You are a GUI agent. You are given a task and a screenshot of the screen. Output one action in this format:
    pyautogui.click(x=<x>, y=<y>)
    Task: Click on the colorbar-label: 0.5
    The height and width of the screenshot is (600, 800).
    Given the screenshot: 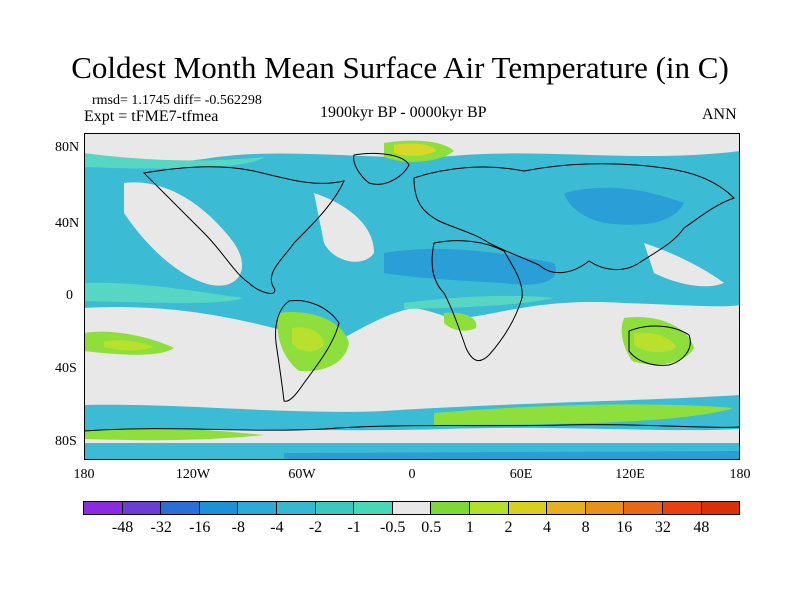 What is the action you would take?
    pyautogui.click(x=431, y=527)
    